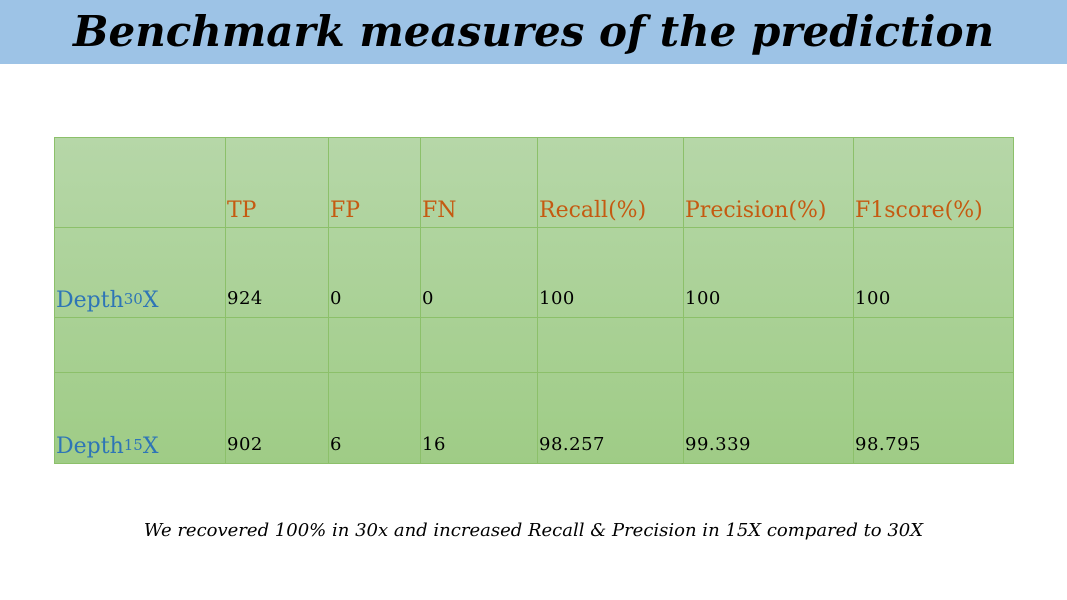 Image resolution: width=1067 pixels, height=600 pixels. I want to click on table-row: Depth30X 924 0 0 100 100 100, so click(534, 272).